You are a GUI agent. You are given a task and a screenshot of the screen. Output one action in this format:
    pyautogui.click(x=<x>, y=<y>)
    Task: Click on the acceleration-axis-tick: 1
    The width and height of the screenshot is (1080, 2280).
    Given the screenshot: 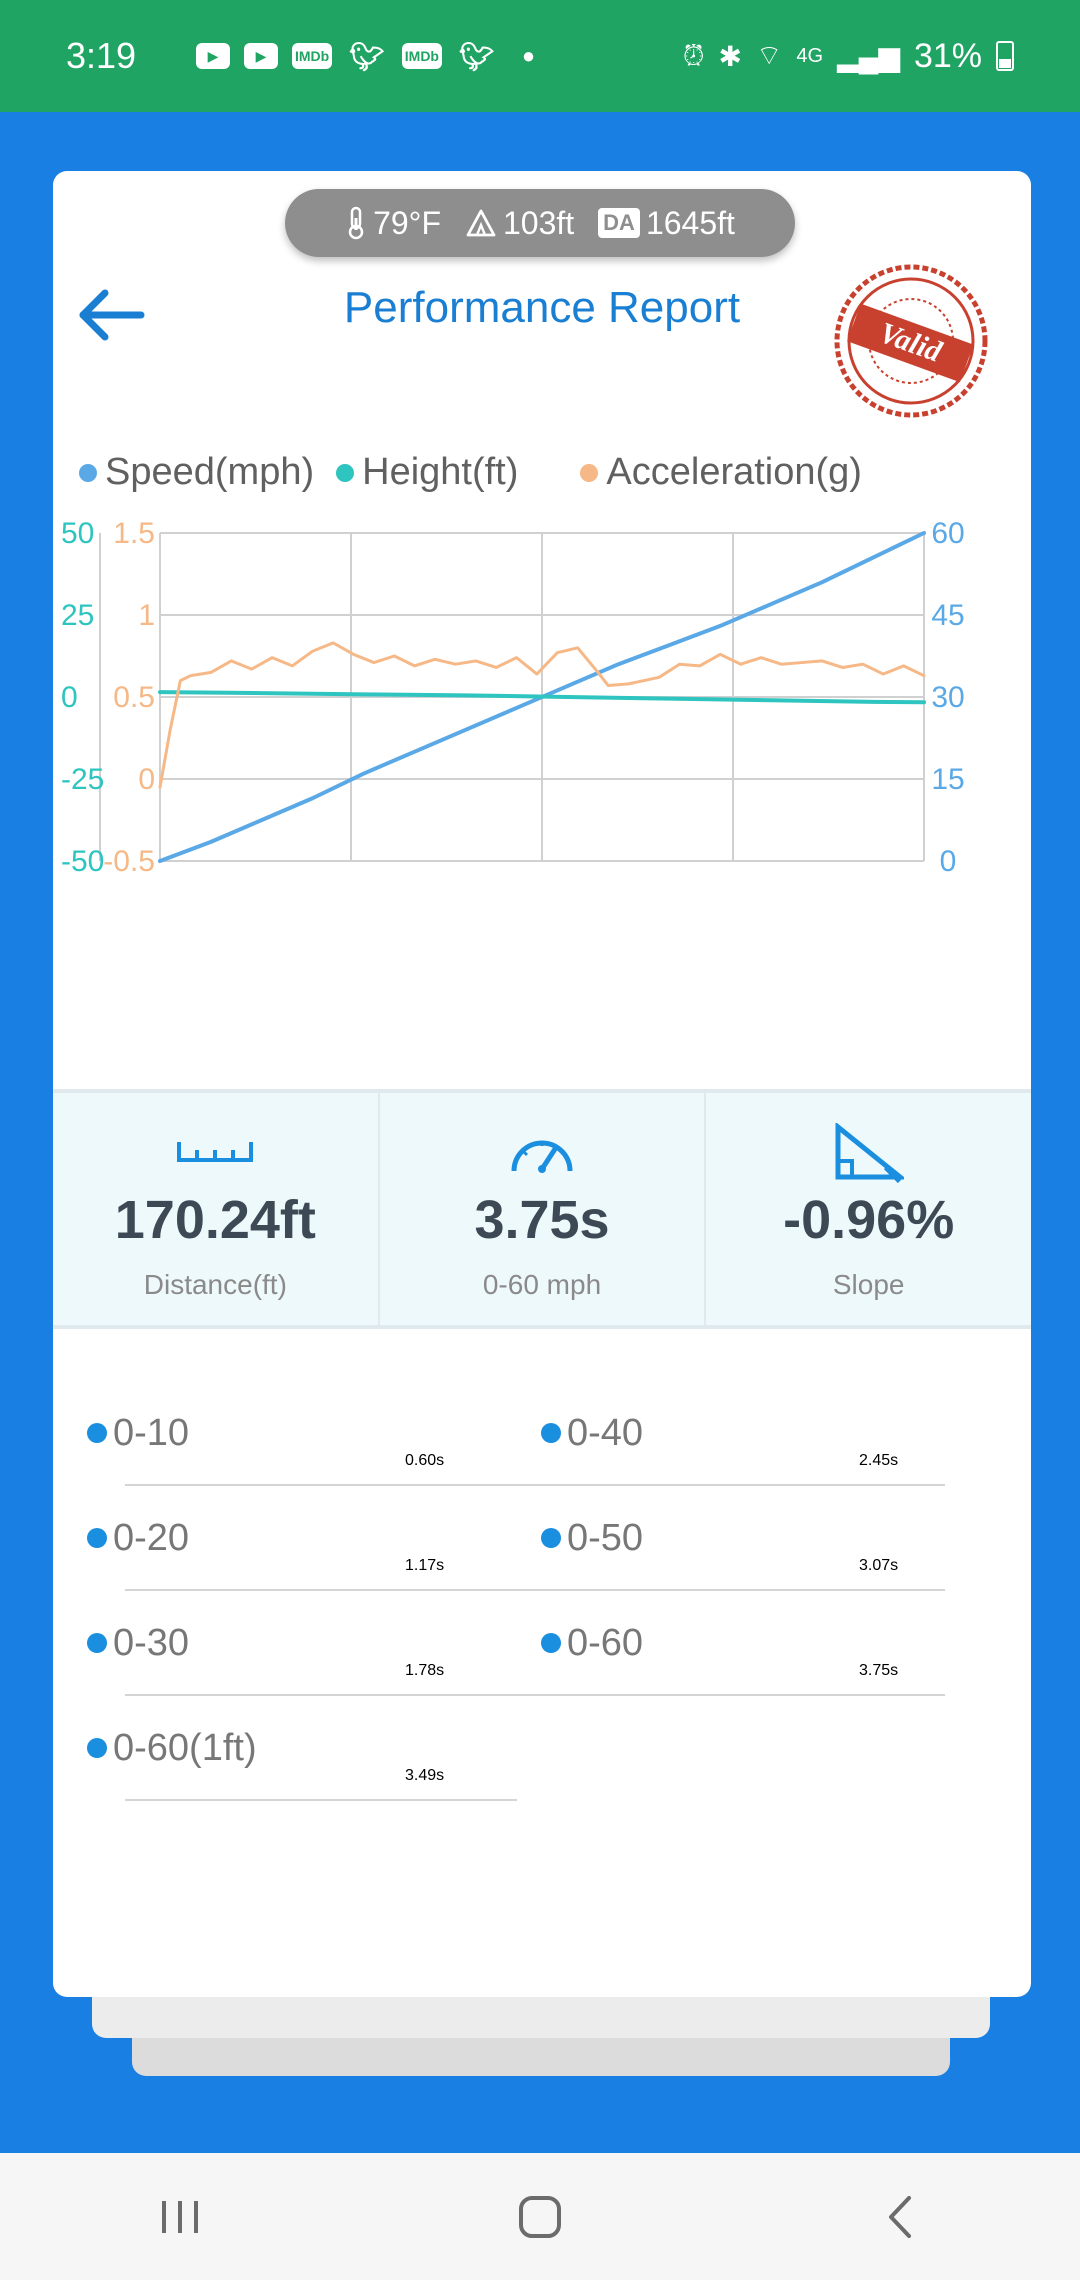 What is the action you would take?
    pyautogui.click(x=146, y=615)
    